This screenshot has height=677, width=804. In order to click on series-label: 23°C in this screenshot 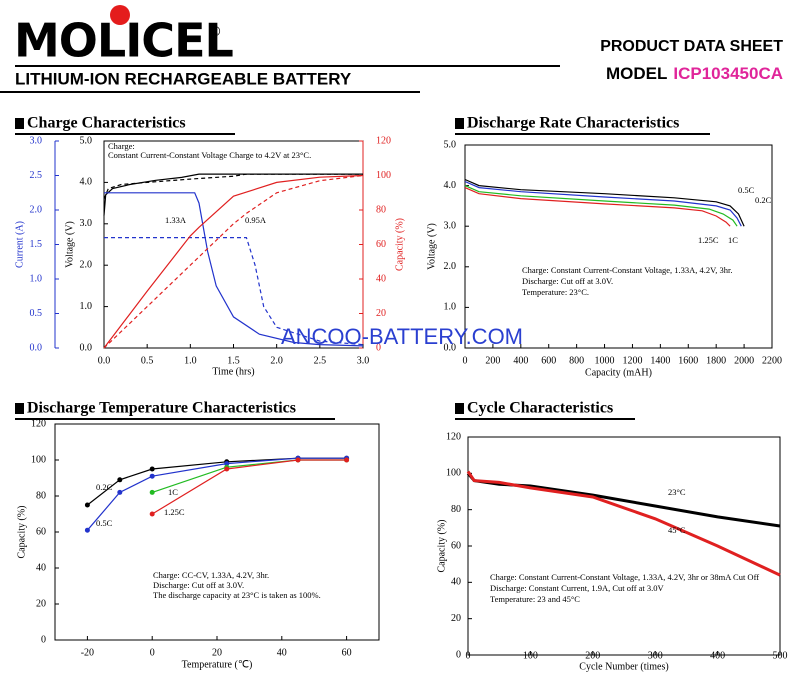, I will do `click(677, 492)`.